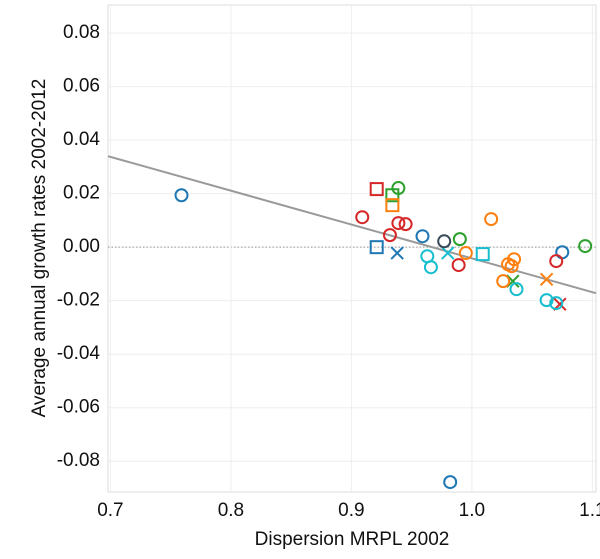 The height and width of the screenshot is (559, 600). I want to click on x-tick-label: 1.1, so click(589, 510).